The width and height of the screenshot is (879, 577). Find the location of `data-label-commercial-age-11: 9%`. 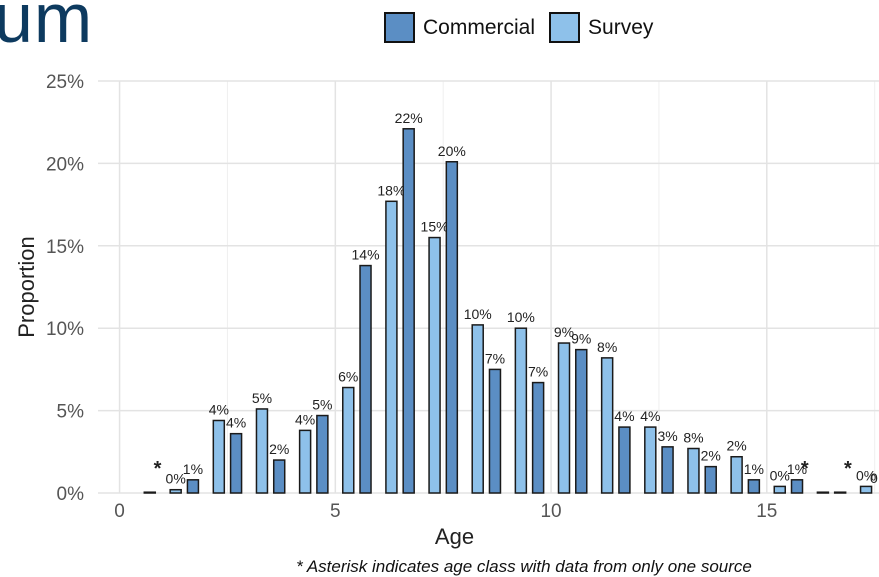

data-label-commercial-age-11: 9% is located at coordinates (581, 339).